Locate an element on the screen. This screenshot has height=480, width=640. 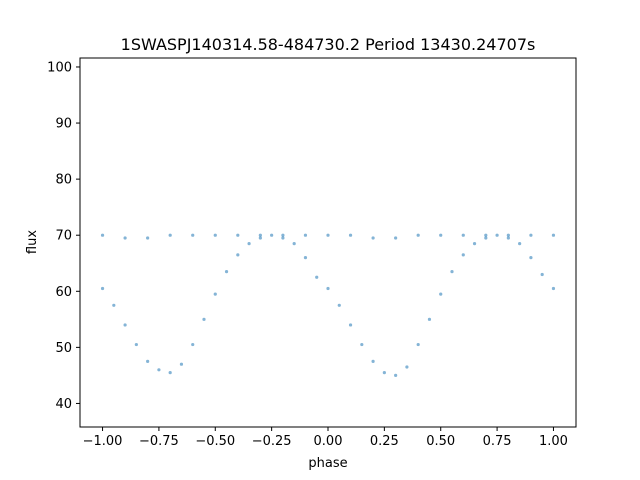
x-tick-label: −0.25 is located at coordinates (272, 441).